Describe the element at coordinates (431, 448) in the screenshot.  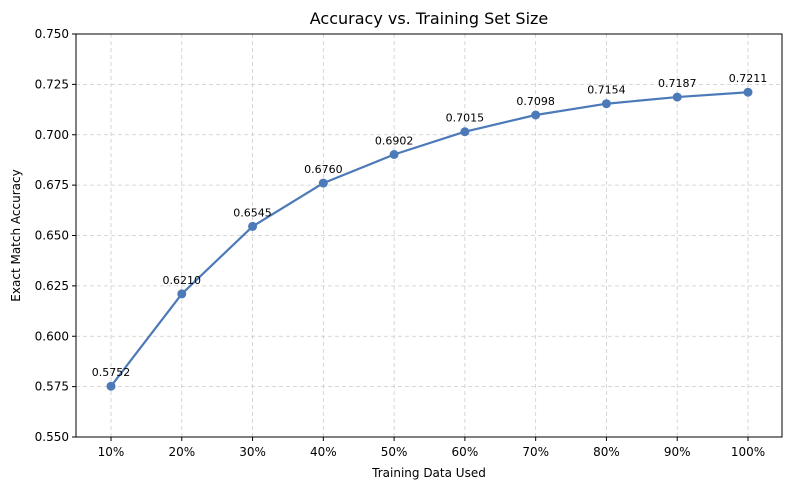
I see `x-axis-ticks: 10% 20% 30% 40% 50% 60% 70% 80% 90% 100%` at that location.